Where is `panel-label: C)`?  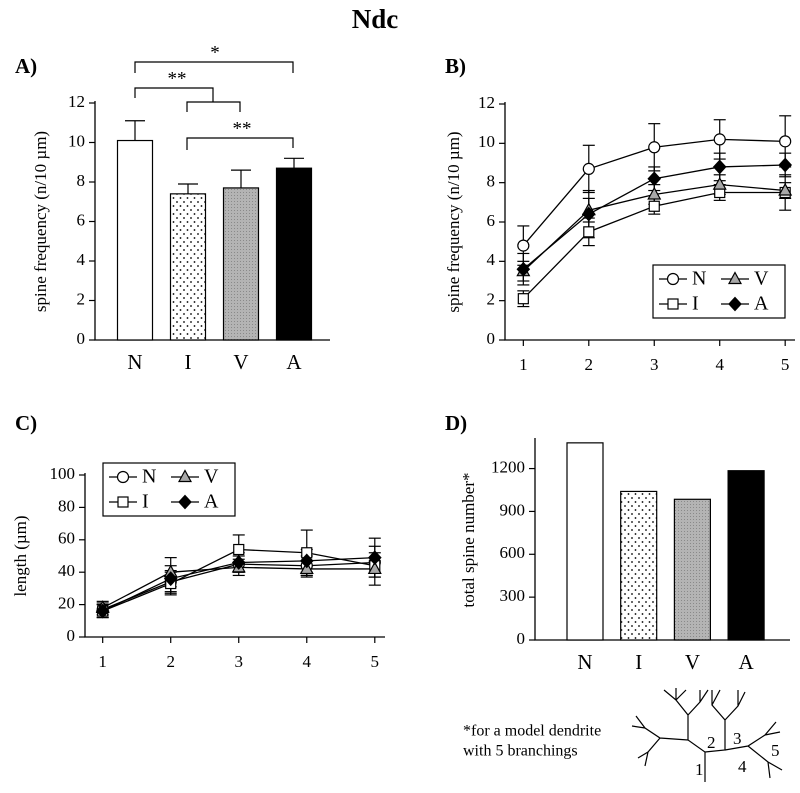 panel-label: C) is located at coordinates (26, 423).